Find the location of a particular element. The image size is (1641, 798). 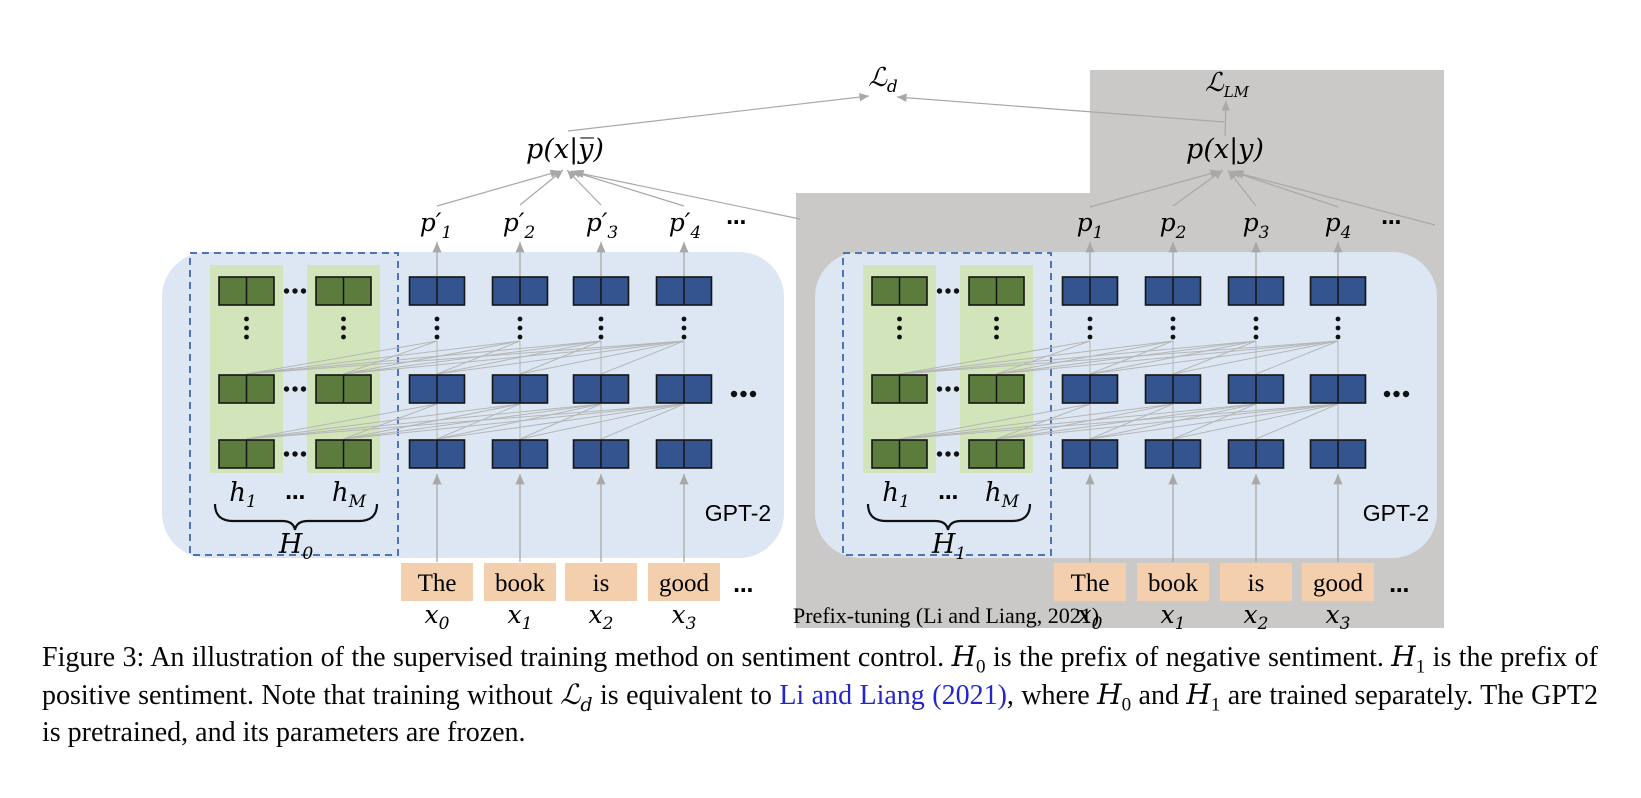

h1-label-right: h1 is located at coordinates (896, 495).